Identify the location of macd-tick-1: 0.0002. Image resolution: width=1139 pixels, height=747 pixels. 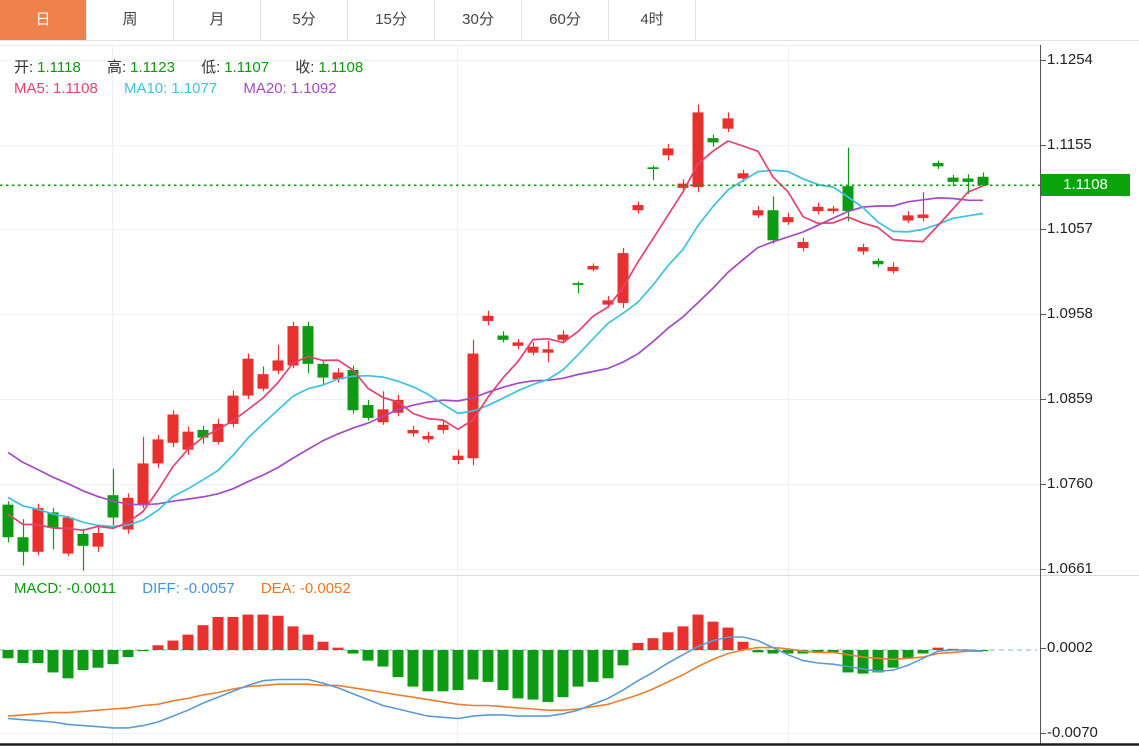
(1070, 647).